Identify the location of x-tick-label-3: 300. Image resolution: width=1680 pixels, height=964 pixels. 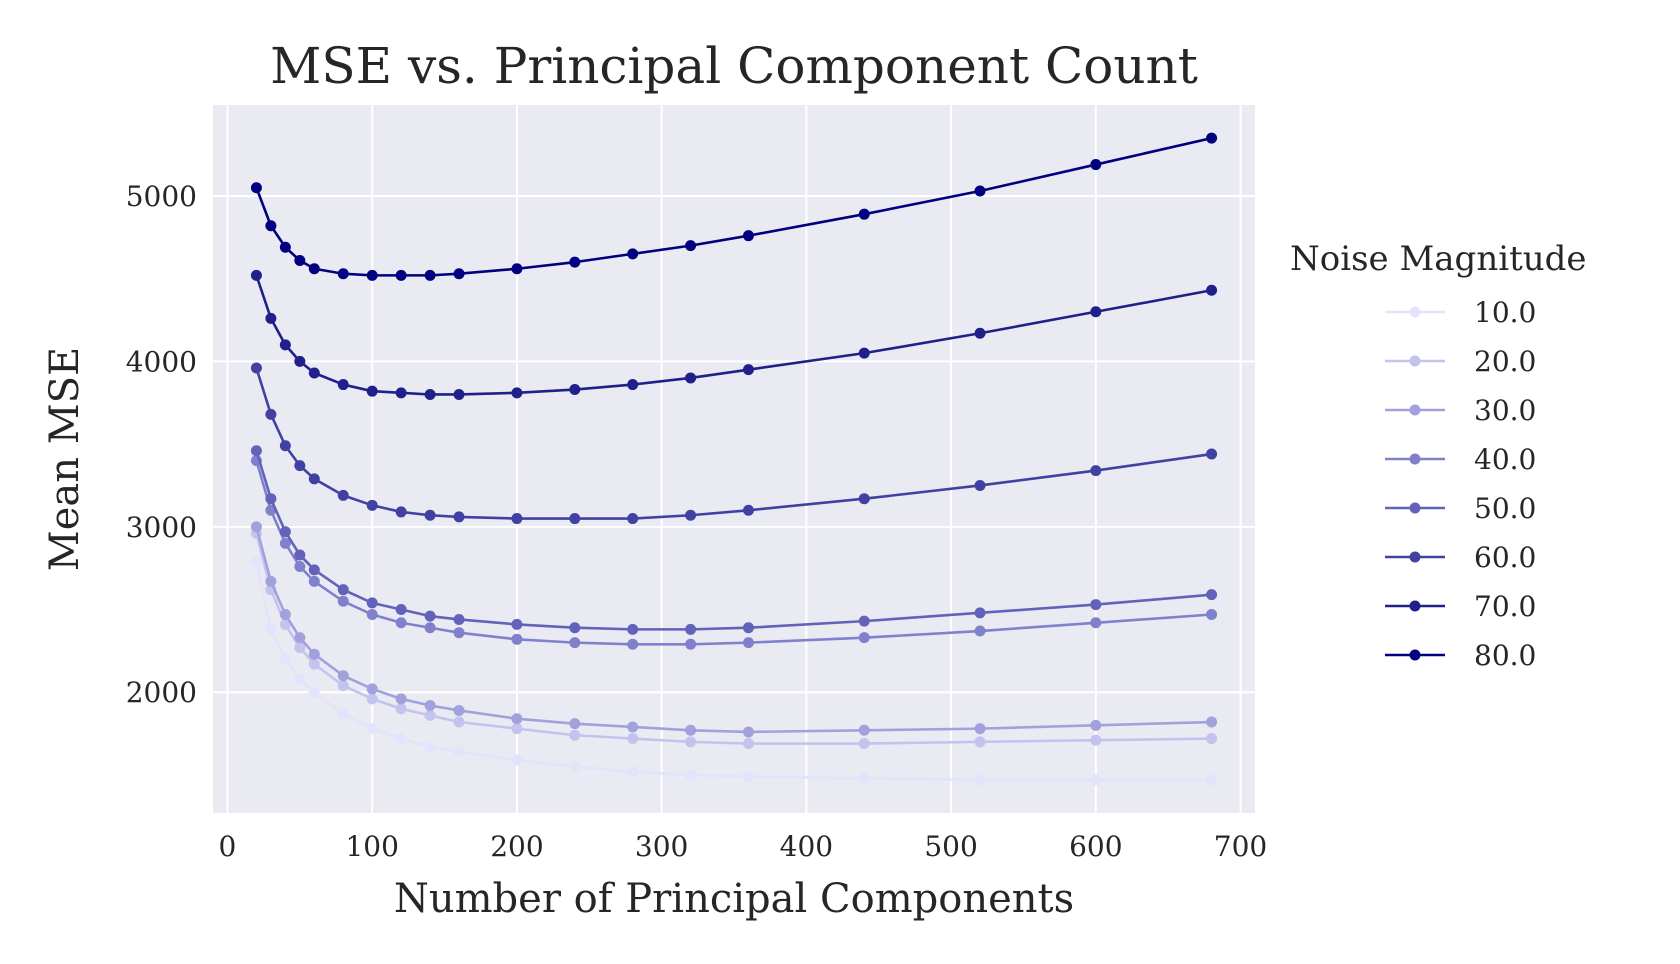
(661, 846).